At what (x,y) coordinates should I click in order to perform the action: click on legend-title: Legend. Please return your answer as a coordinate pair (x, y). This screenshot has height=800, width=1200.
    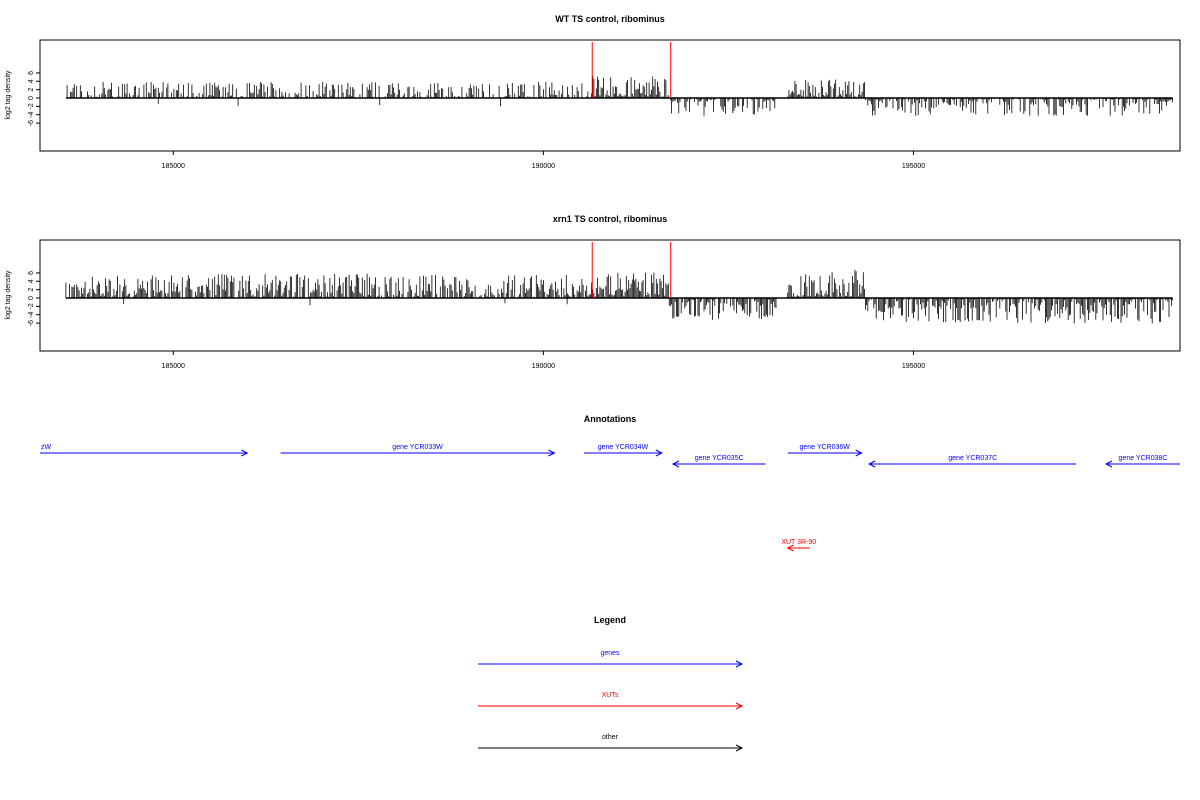
    Looking at the image, I should click on (610, 620).